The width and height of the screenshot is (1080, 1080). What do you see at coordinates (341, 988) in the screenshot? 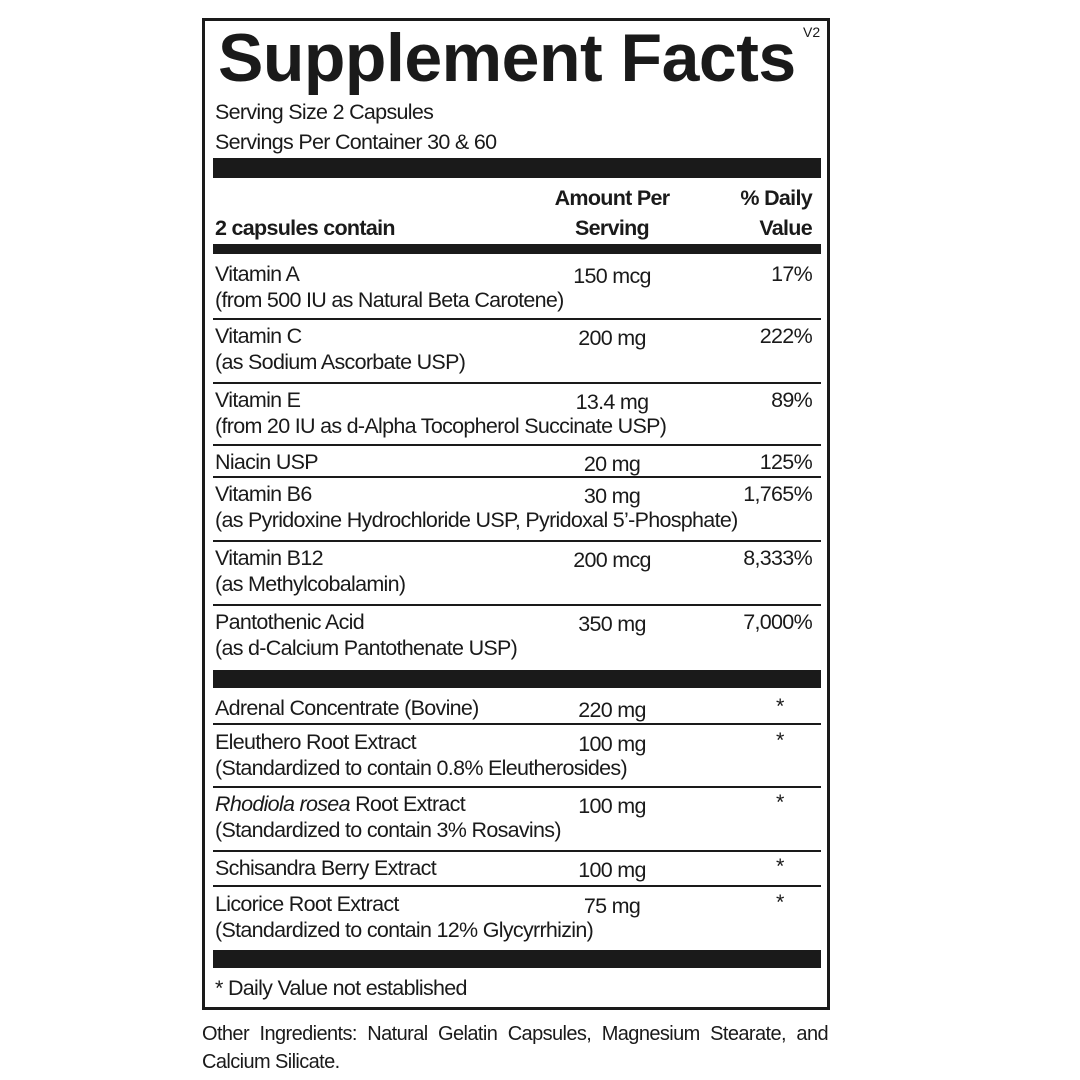
I see `footnote: * Daily Value not established` at bounding box center [341, 988].